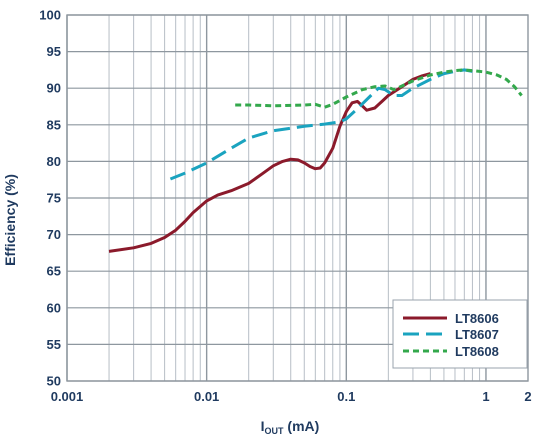  What do you see at coordinates (50, 15) in the screenshot?
I see `y-tick-label: 100` at bounding box center [50, 15].